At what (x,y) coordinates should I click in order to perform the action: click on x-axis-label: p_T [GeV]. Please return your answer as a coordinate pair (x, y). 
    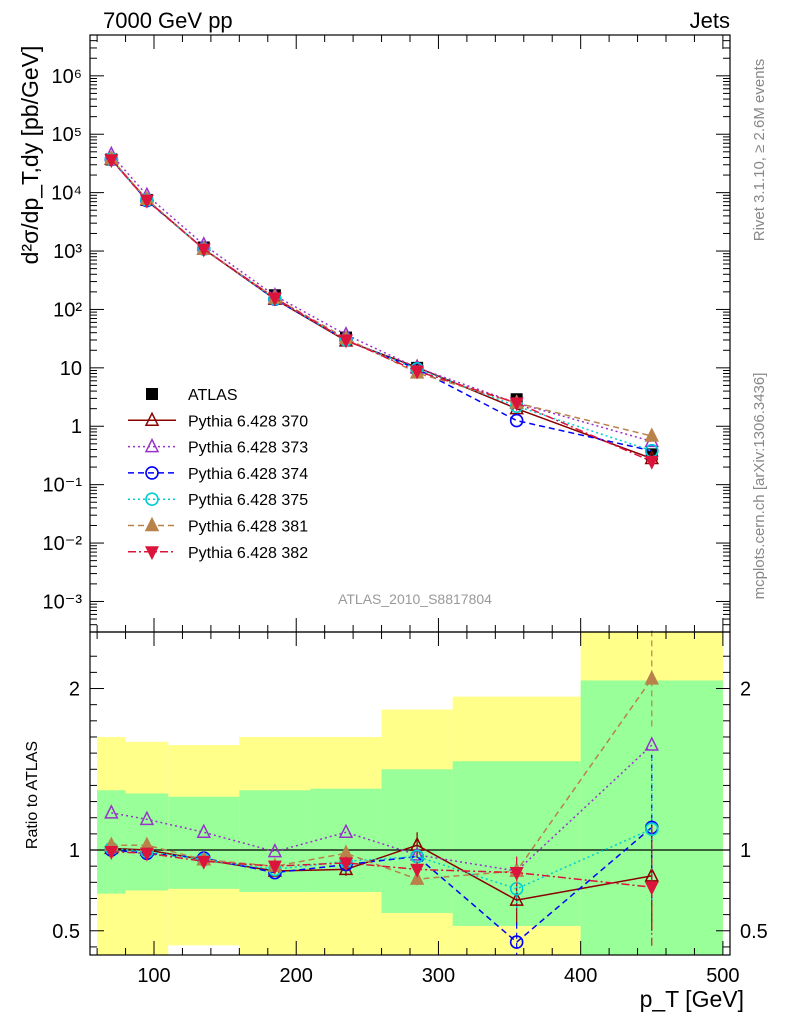
    Looking at the image, I should click on (692, 999).